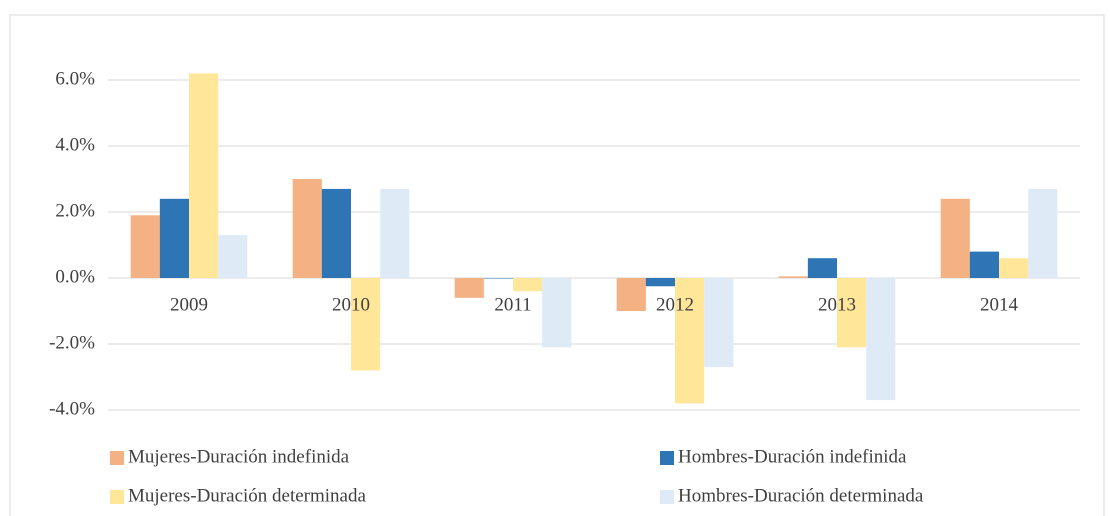 The width and height of the screenshot is (1110, 516). What do you see at coordinates (189, 304) in the screenshot?
I see `x-tick-label: 2009` at bounding box center [189, 304].